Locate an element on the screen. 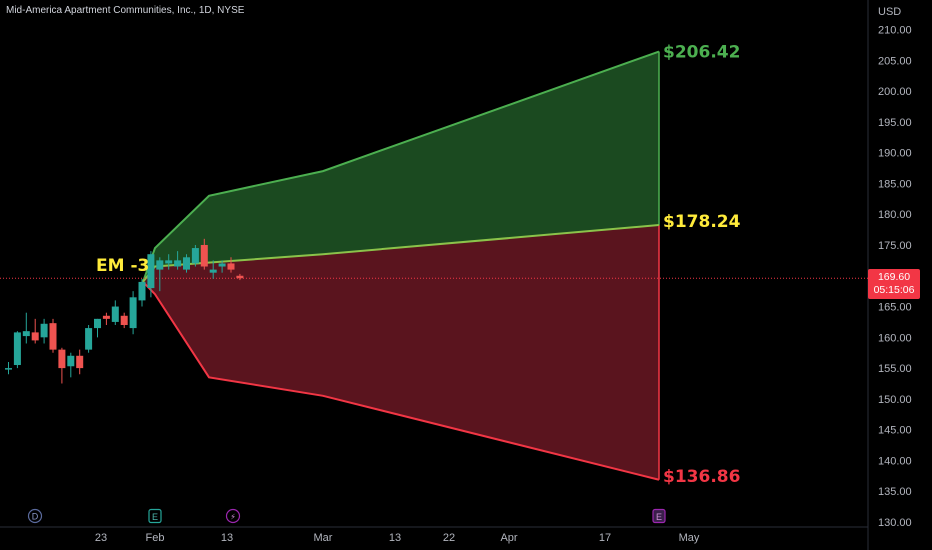  y-tick-label: 175.00 is located at coordinates (895, 246).